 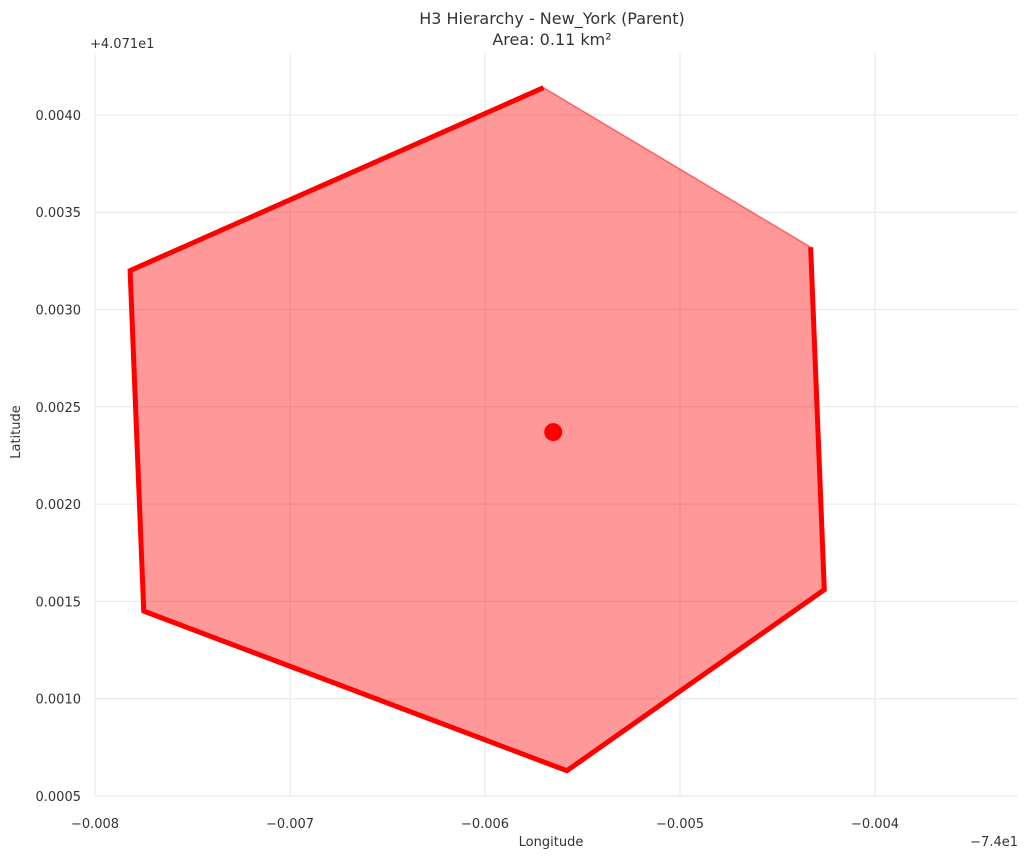 I want to click on y-tick-label: 0.0020, so click(x=59, y=505).